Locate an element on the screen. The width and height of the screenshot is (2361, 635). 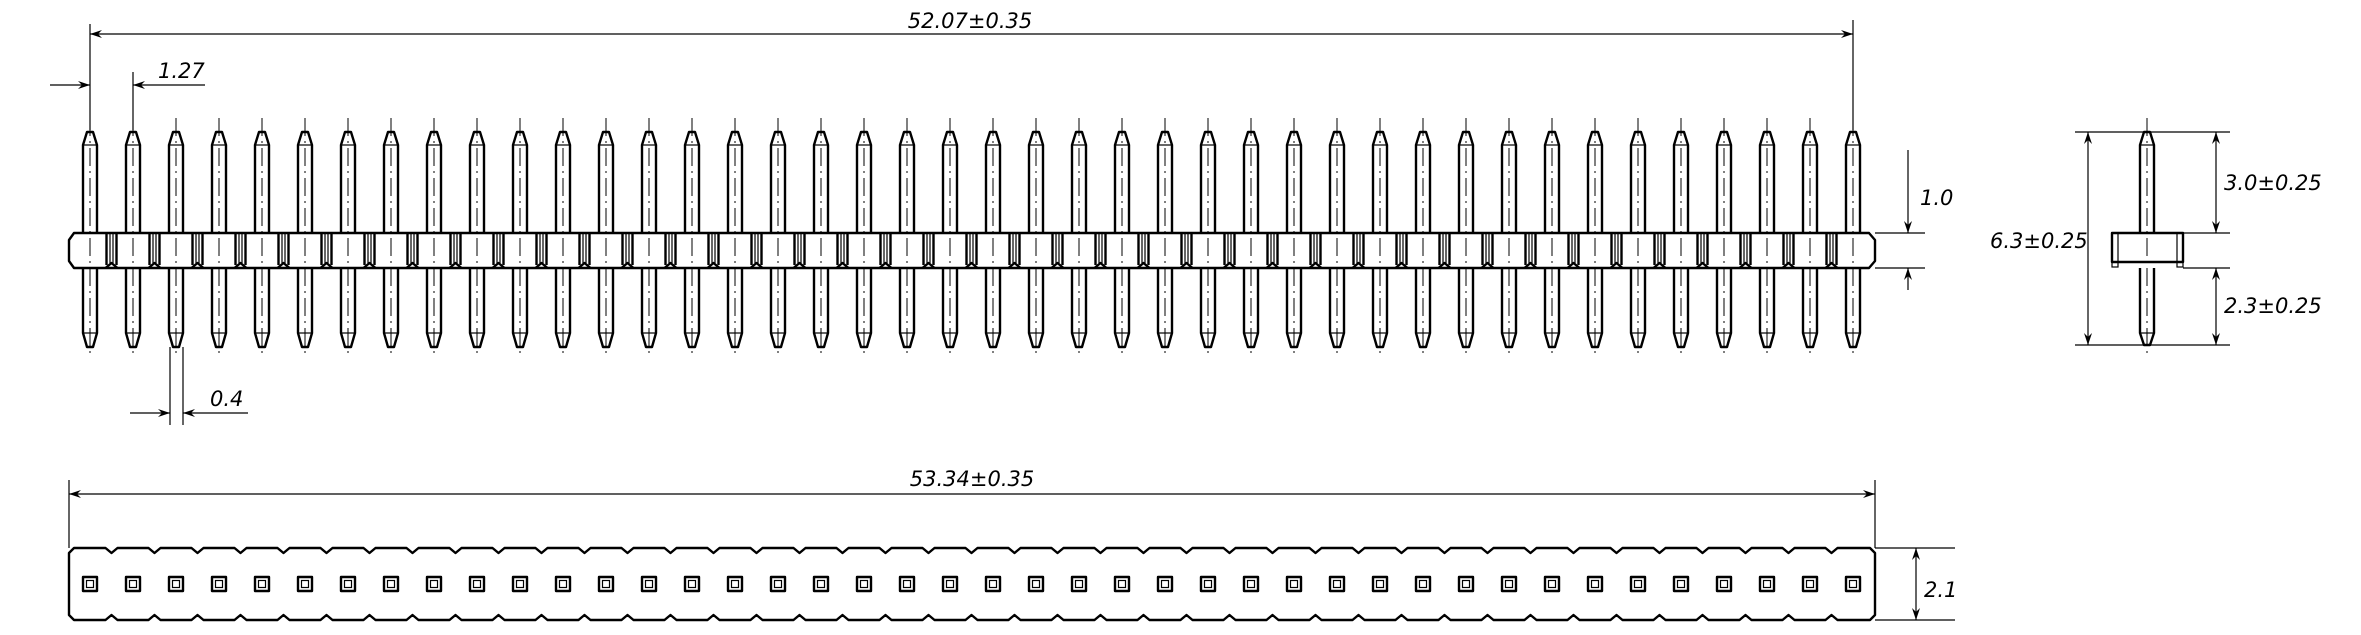
side-body-leg is located at coordinates (2180, 250).